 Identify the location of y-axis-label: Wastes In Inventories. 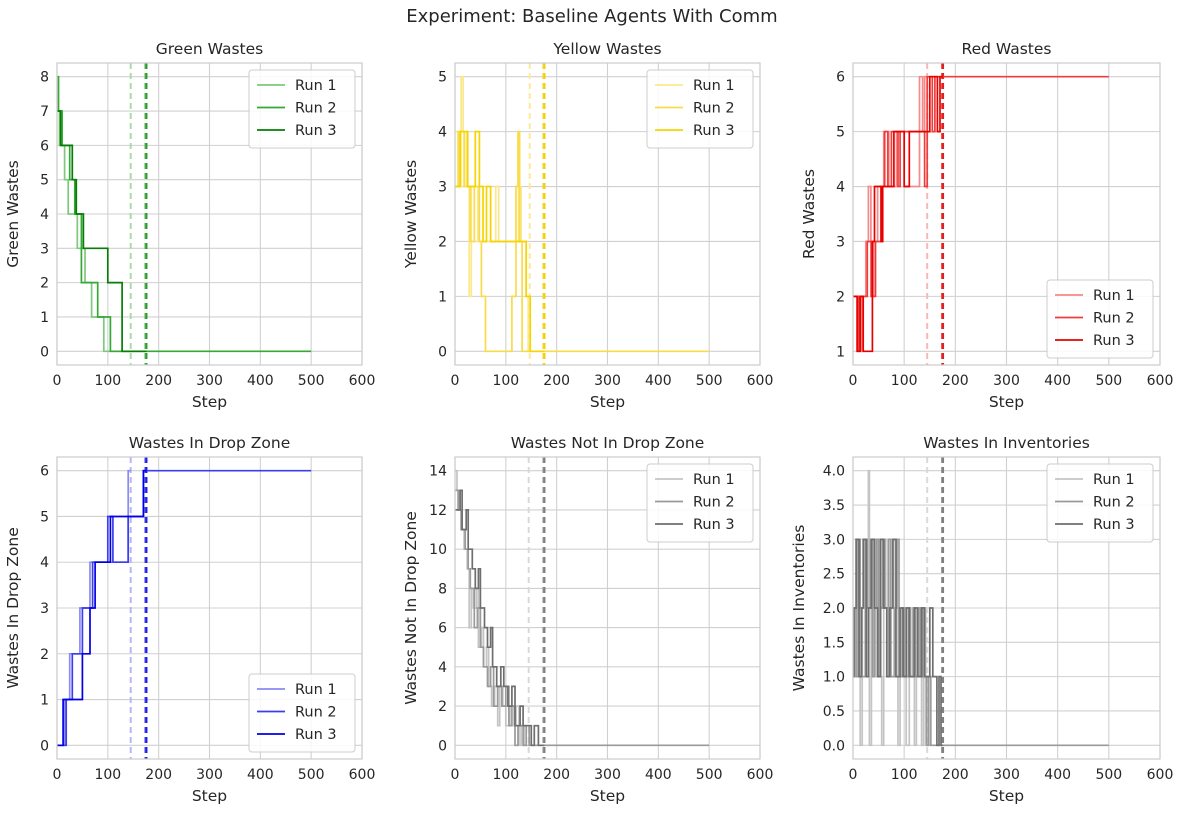
(799, 608).